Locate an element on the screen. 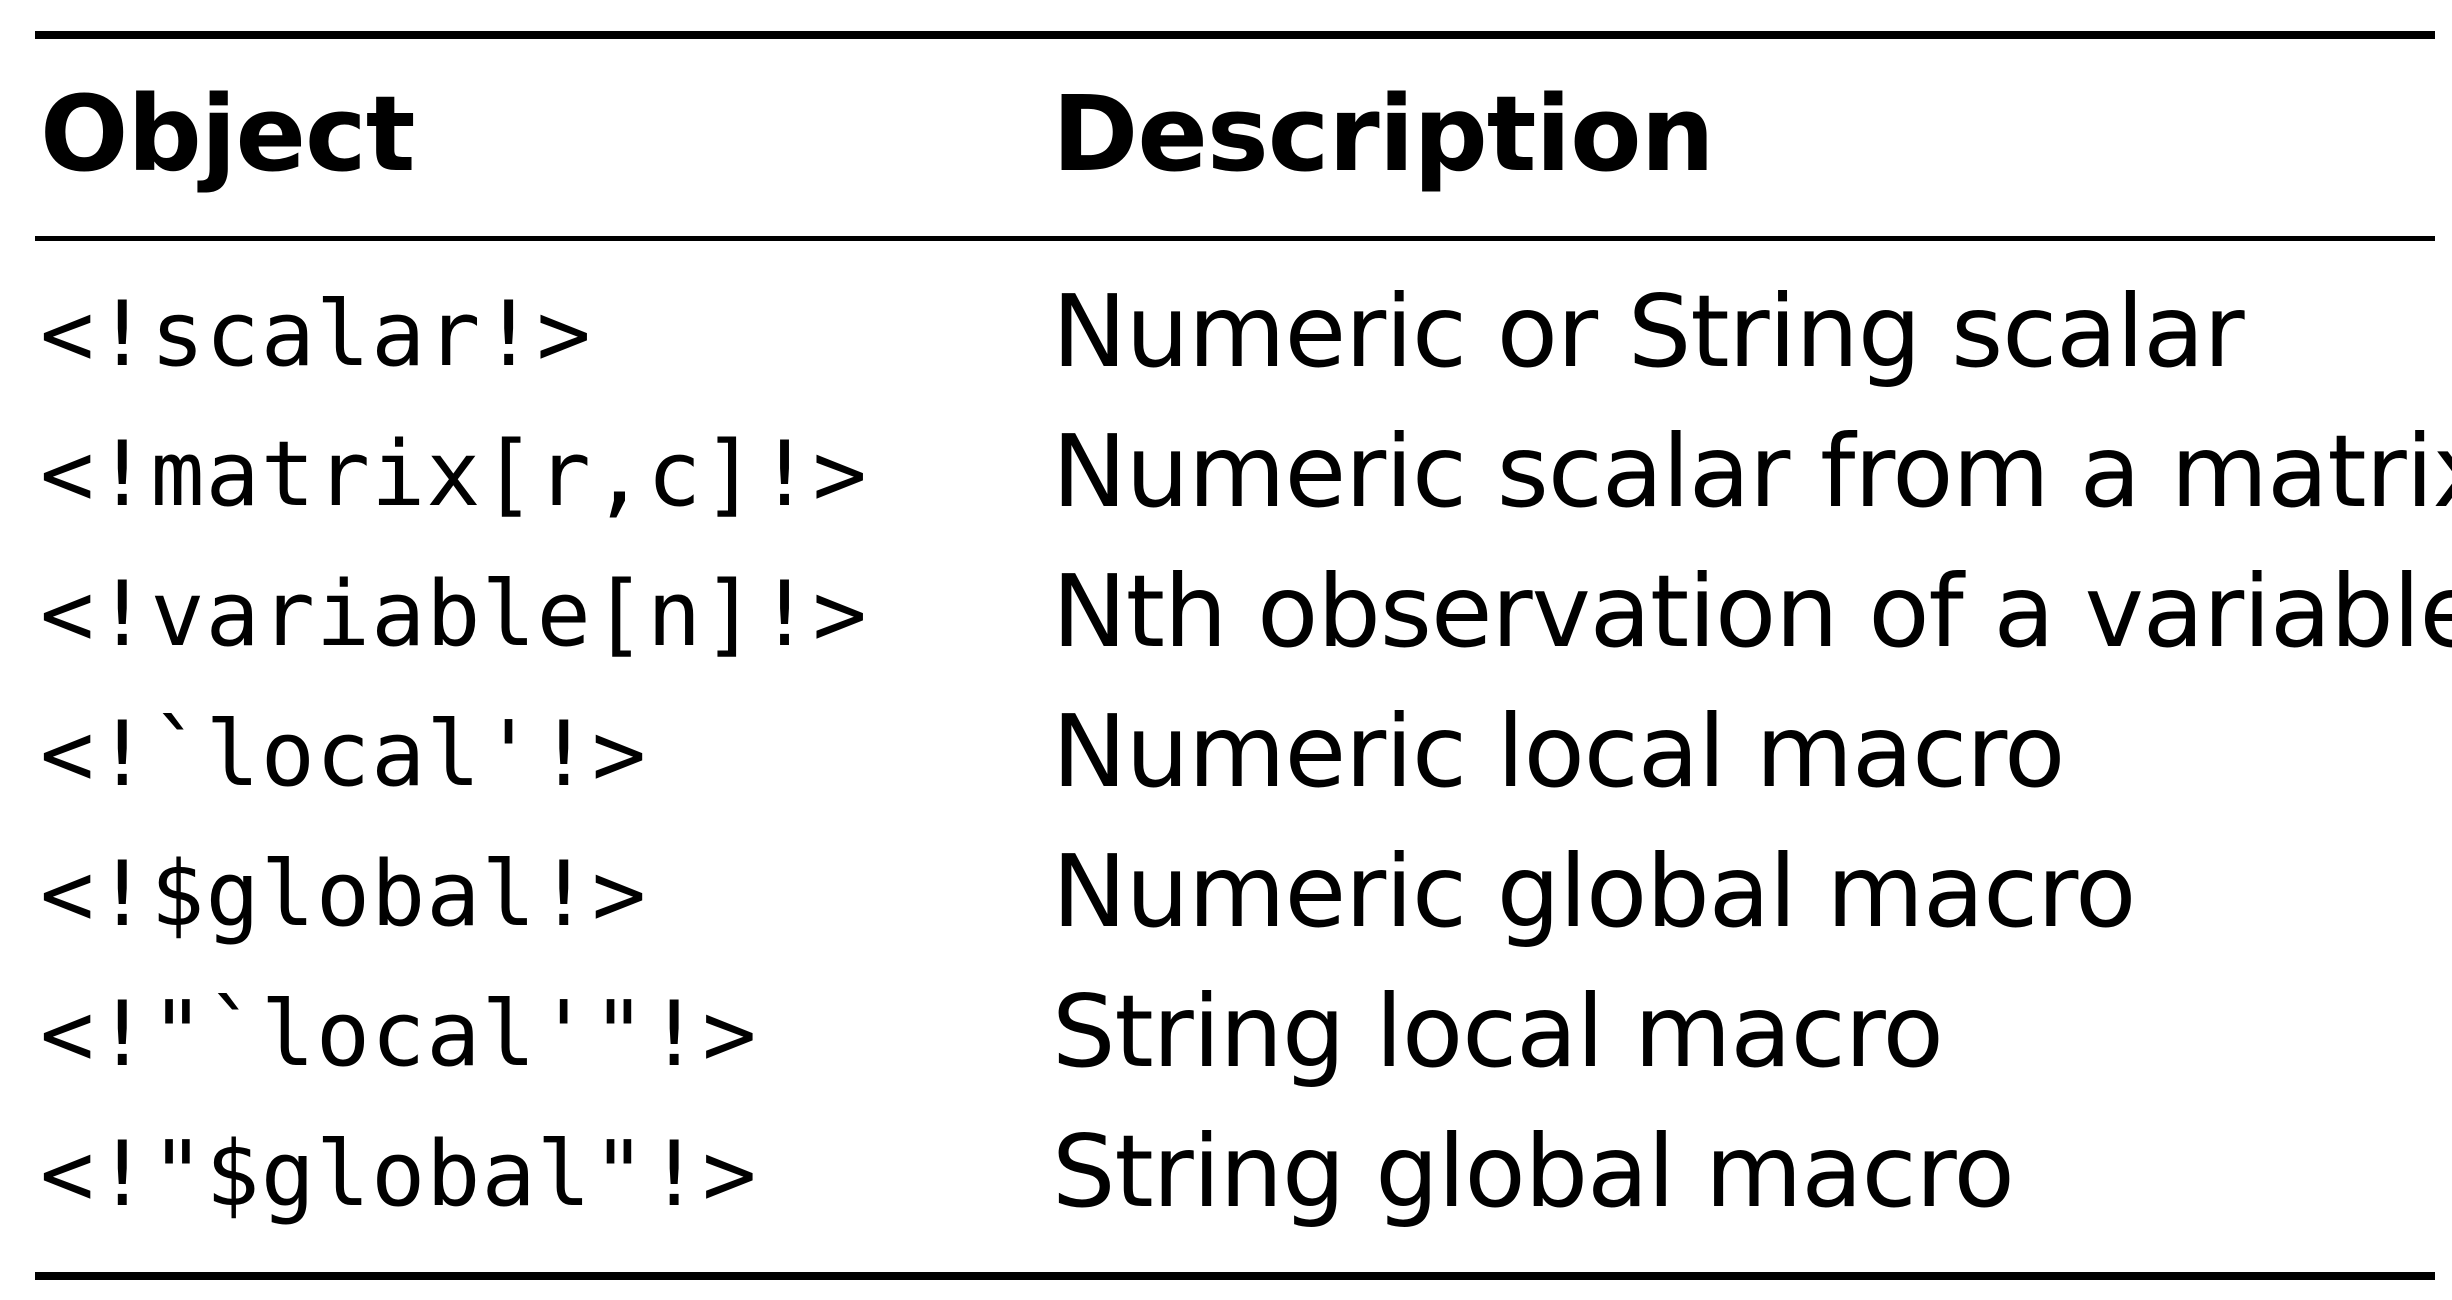 Image resolution: width=2452 pixels, height=1300 pixels. object-cell: <!matrix[r,c]!> is located at coordinates (454, 474).